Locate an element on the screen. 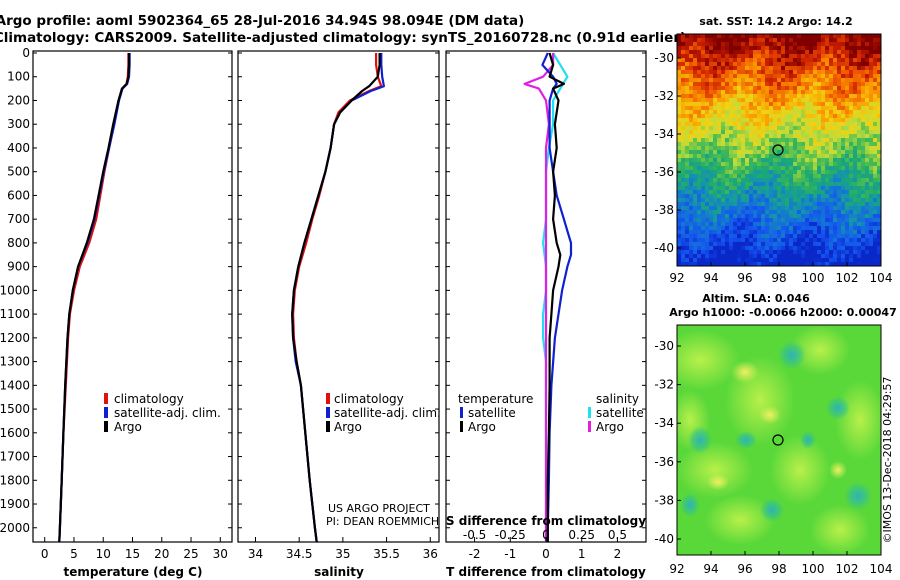 This screenshot has width=900, height=580. sla-light-blob is located at coordinates (820, 350).